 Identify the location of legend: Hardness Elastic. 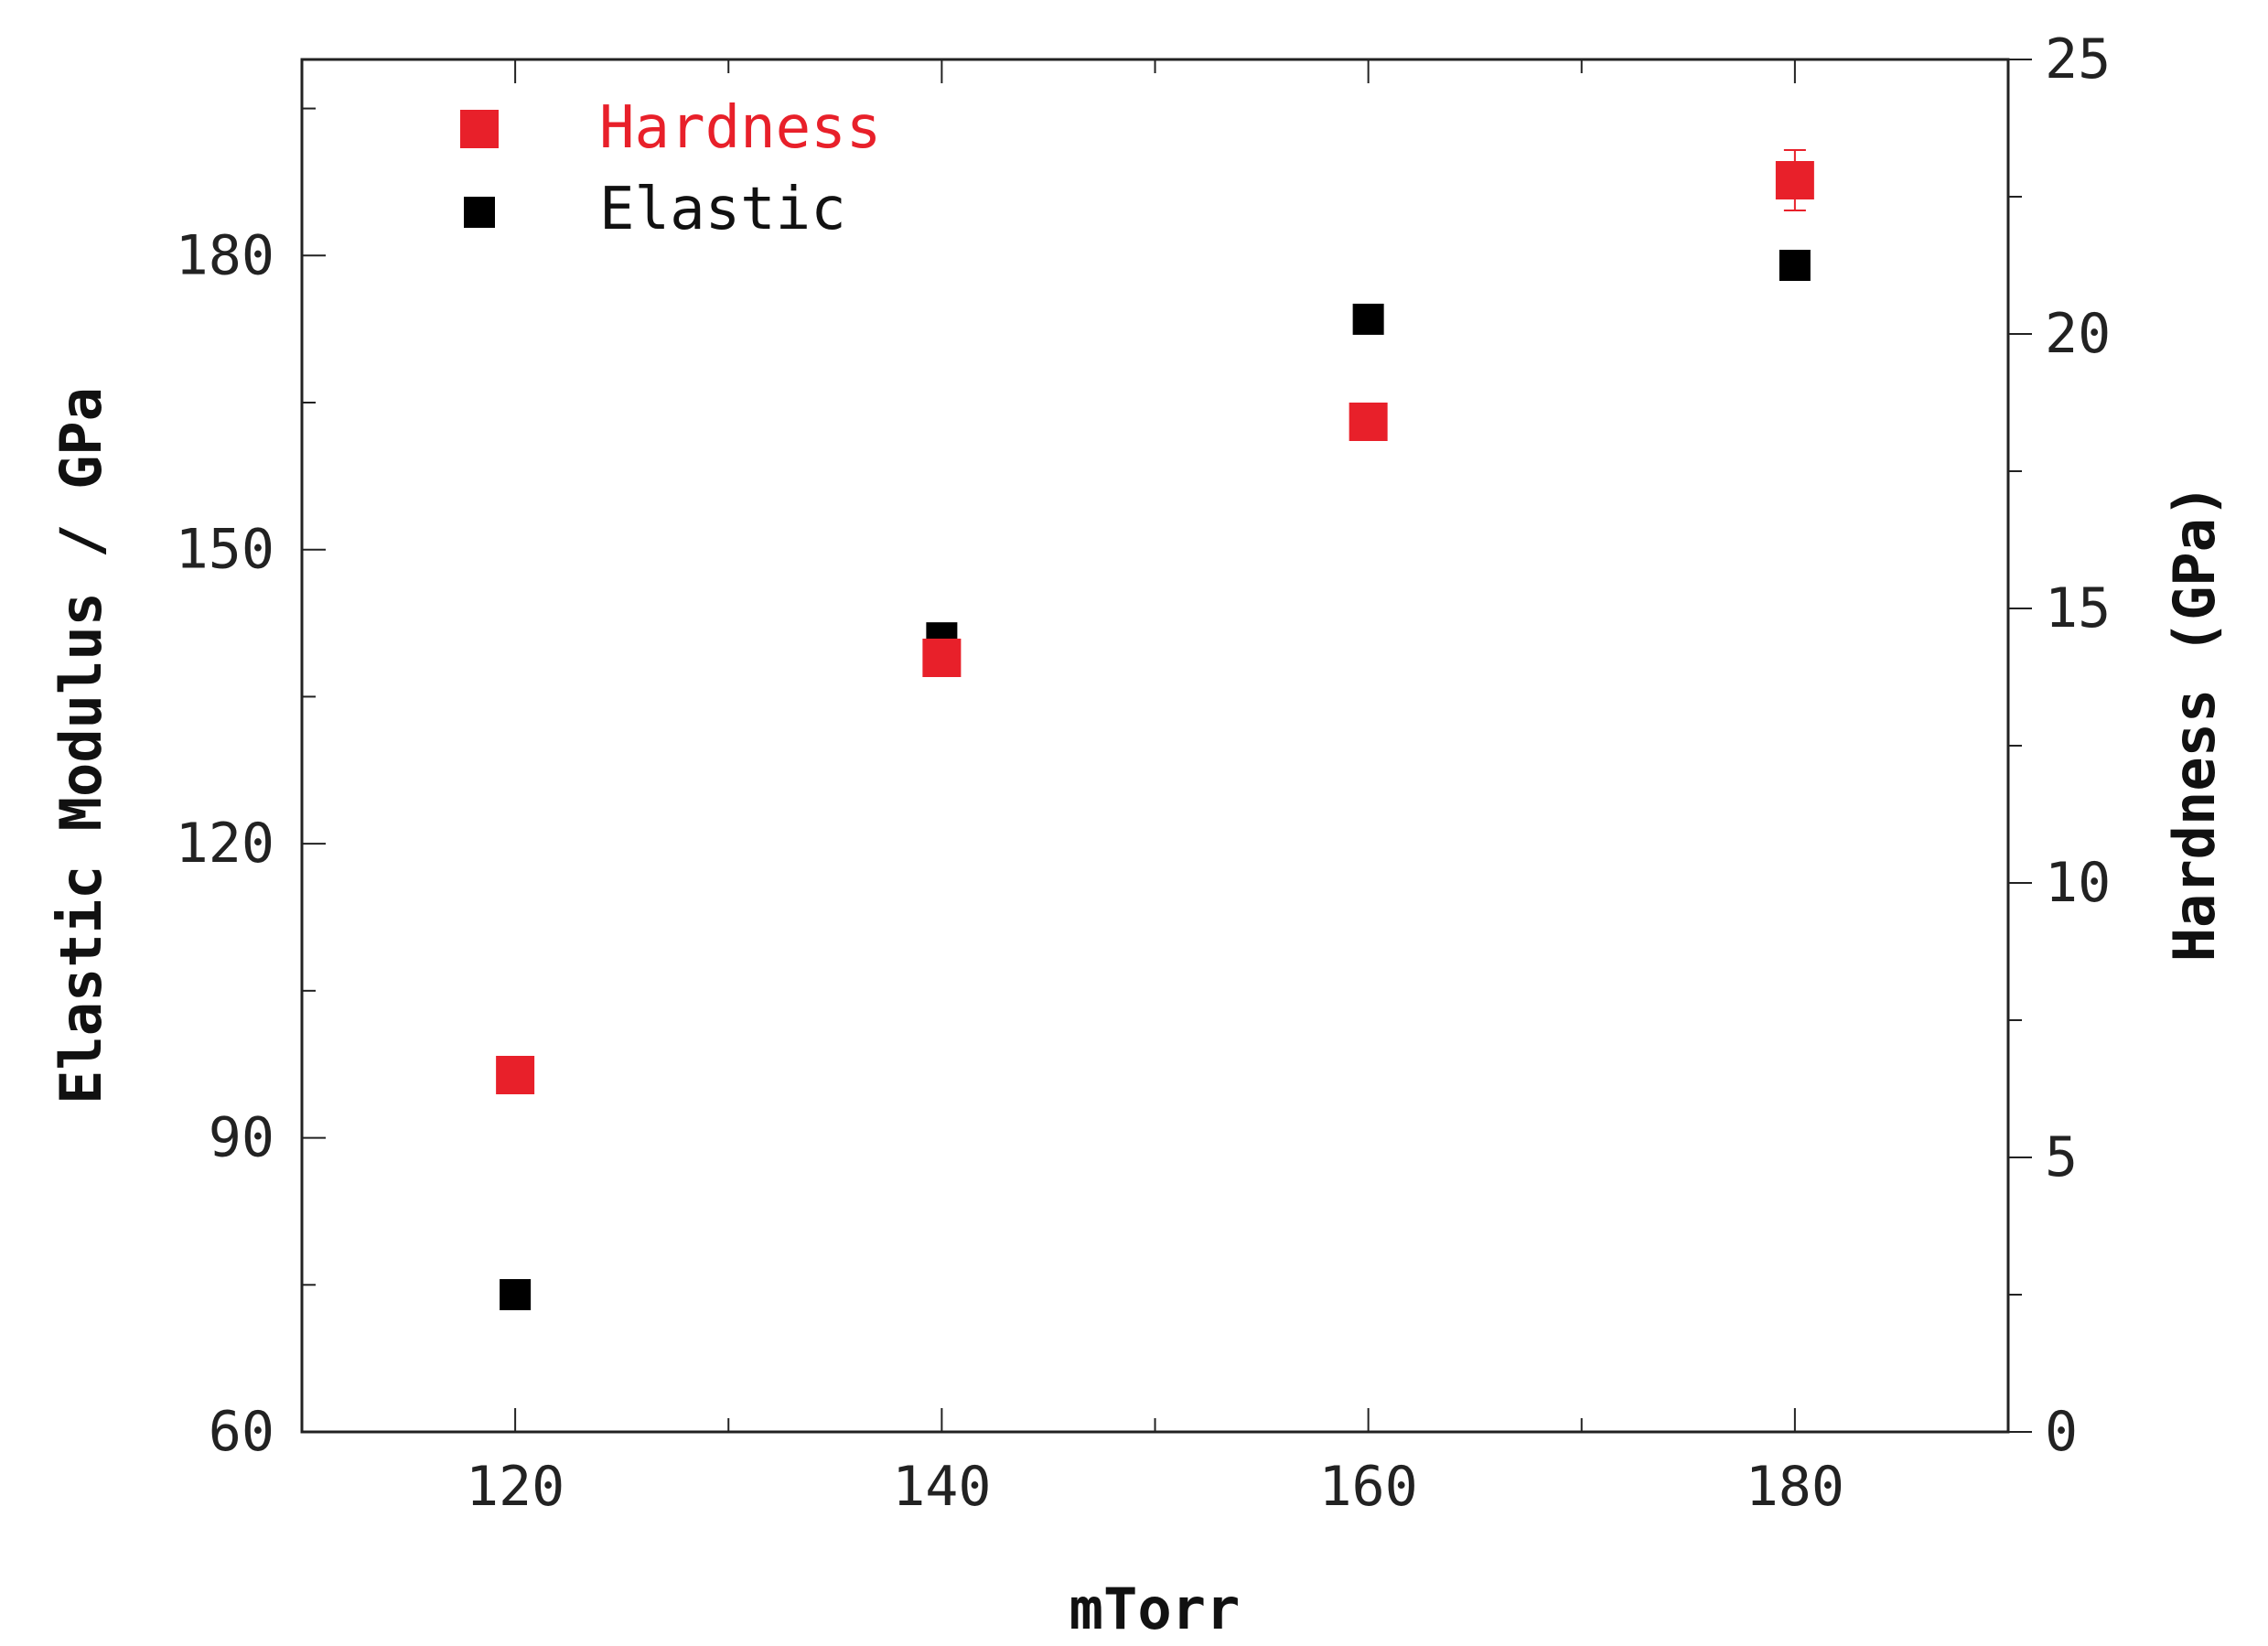
(671, 168).